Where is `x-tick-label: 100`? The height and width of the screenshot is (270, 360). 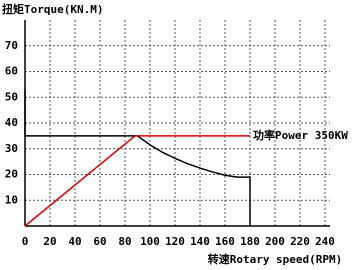 x-tick-label: 100 is located at coordinates (150, 241).